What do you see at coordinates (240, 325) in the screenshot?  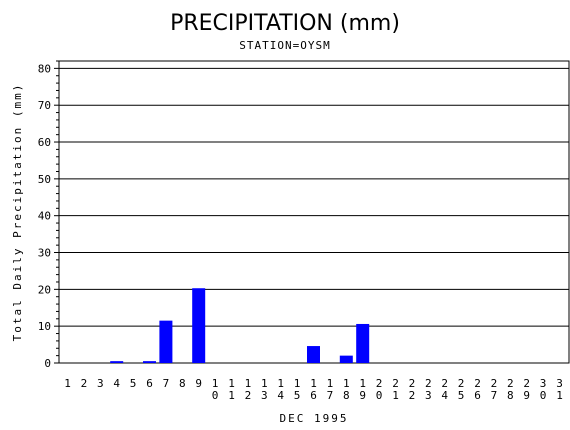 I see `bars` at bounding box center [240, 325].